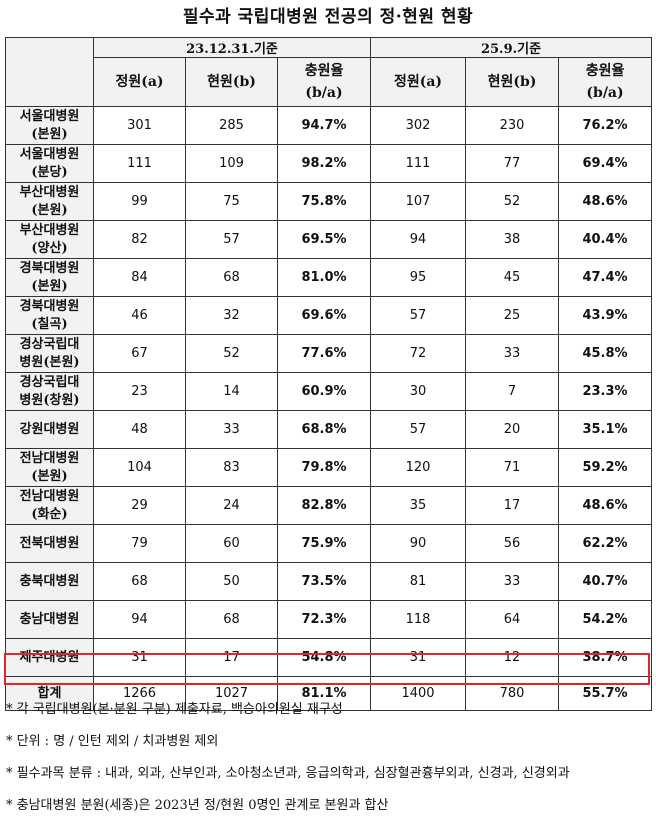 The image size is (656, 828). I want to click on current-cell: 60, so click(231, 543).